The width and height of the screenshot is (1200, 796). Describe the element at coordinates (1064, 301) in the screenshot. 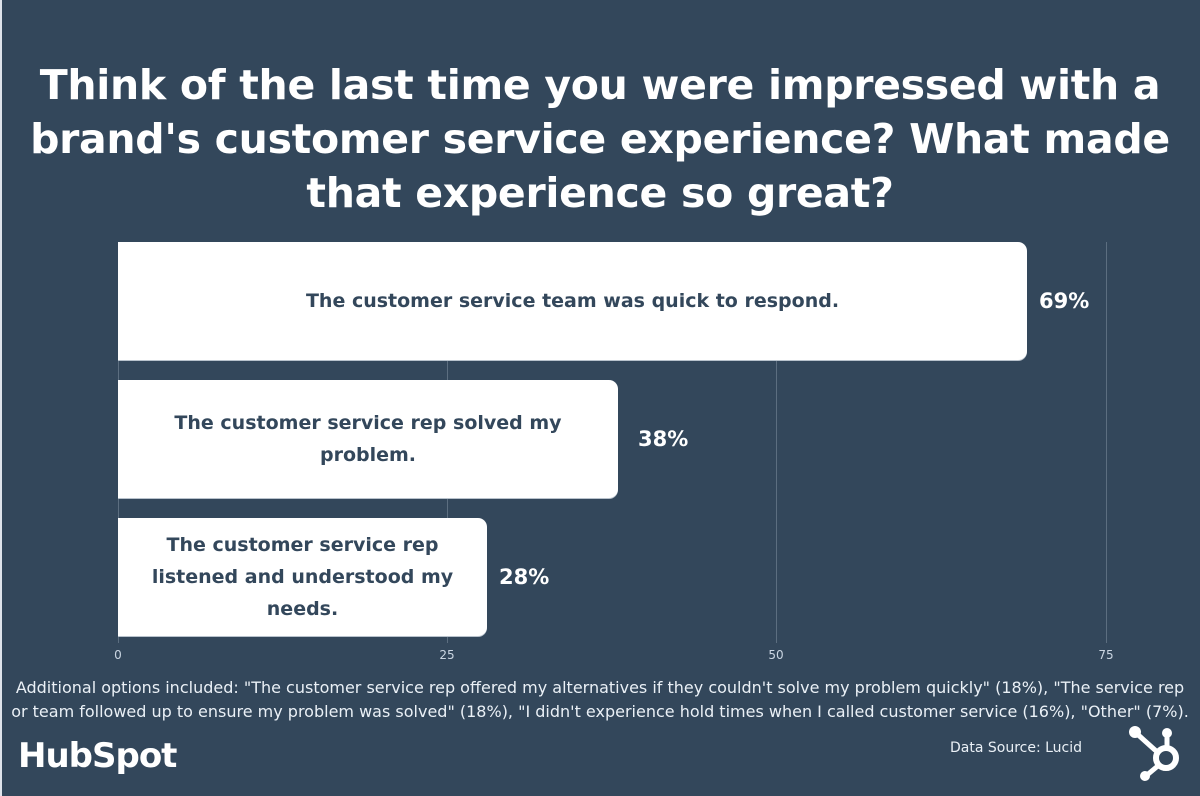

I see `bar-value: 69%` at that location.